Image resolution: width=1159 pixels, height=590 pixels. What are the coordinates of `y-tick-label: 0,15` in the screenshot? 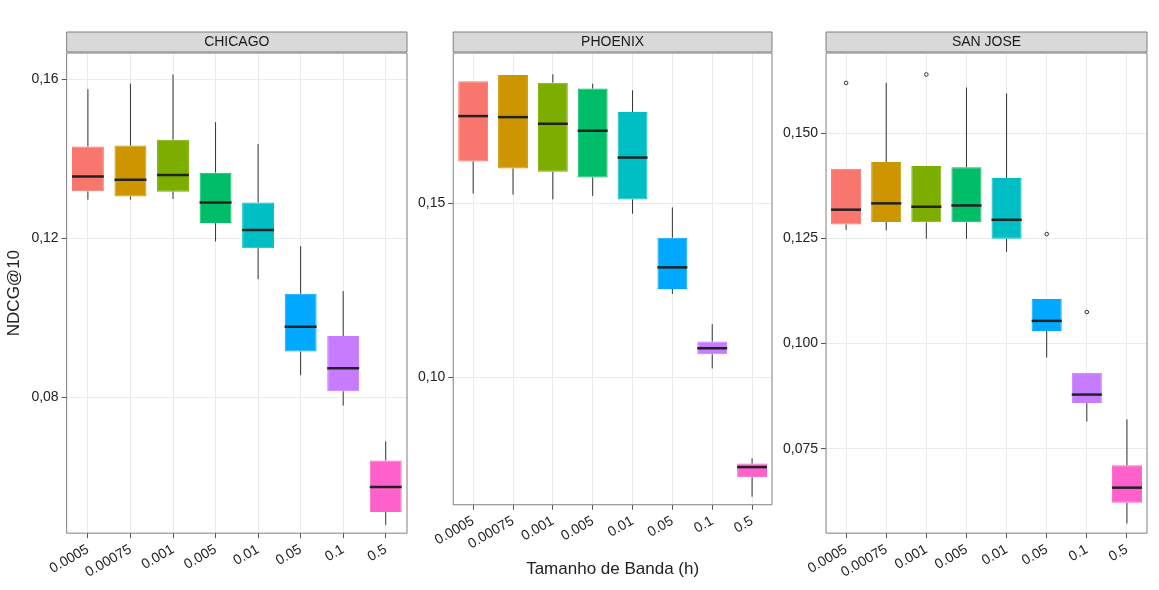 It's located at (432, 202).